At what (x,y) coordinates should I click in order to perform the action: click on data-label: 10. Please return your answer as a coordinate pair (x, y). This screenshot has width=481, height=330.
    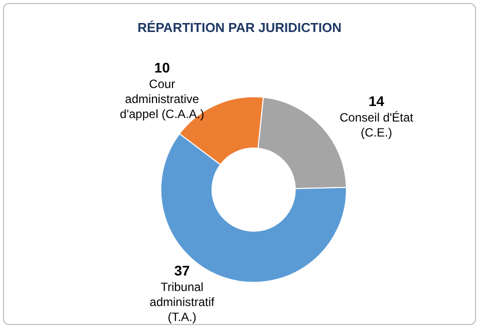
    Looking at the image, I should click on (162, 67).